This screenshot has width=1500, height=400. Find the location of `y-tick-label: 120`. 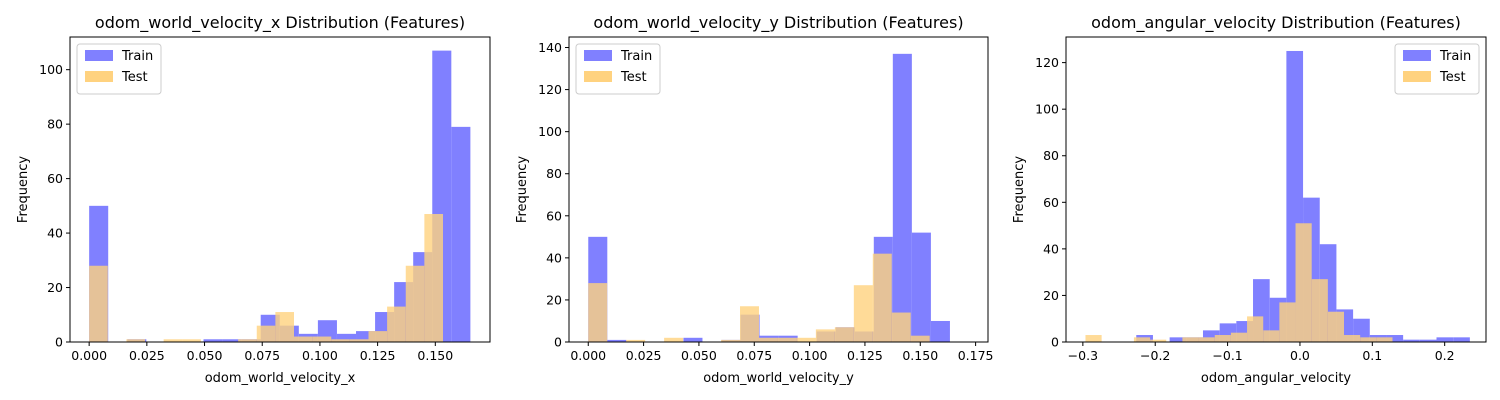

y-tick-label: 120 is located at coordinates (1047, 62).